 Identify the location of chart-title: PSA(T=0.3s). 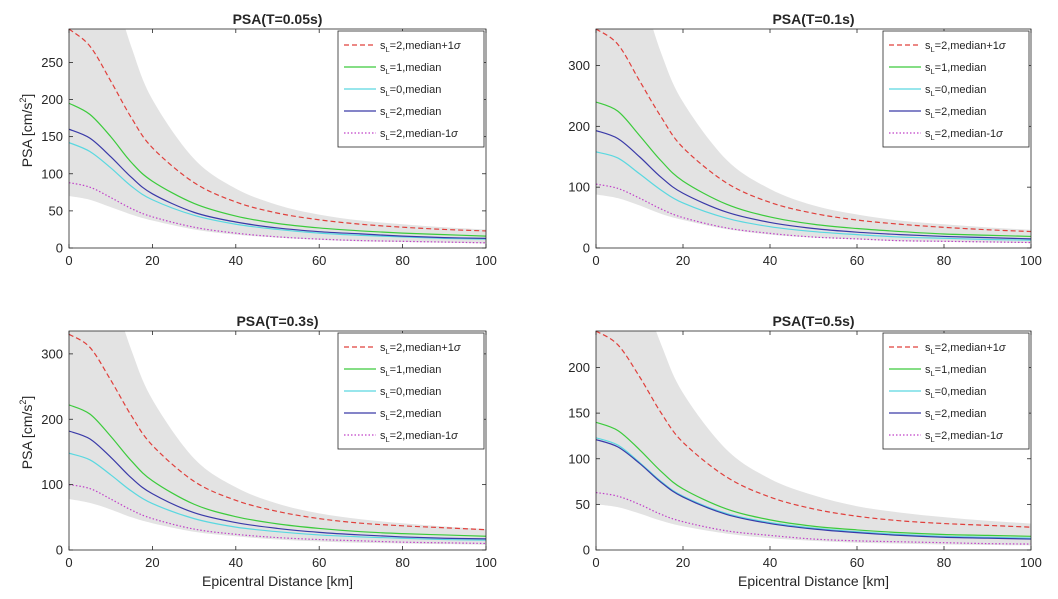
(277, 321).